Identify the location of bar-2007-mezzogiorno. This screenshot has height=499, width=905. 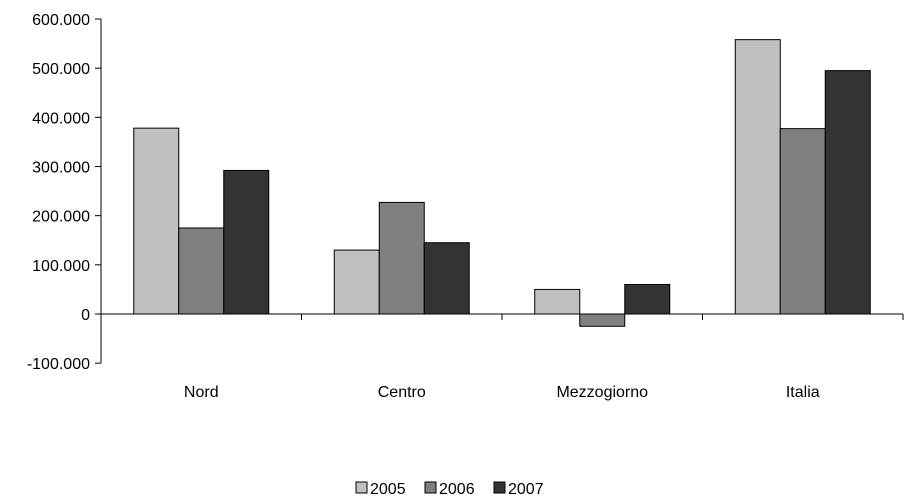
(647, 299).